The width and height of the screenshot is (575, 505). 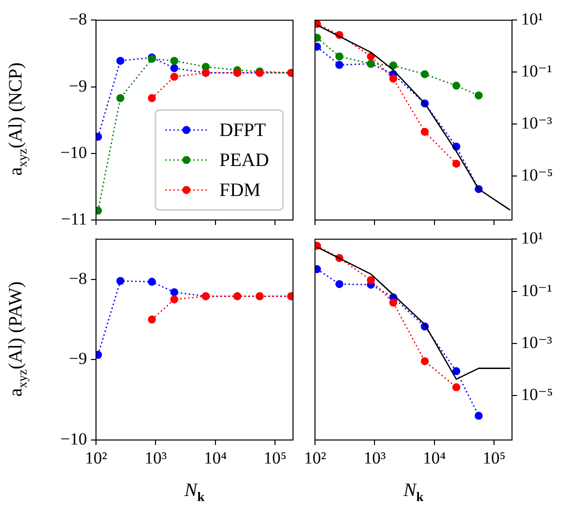 I want to click on legend-label: DFPT, so click(x=242, y=130).